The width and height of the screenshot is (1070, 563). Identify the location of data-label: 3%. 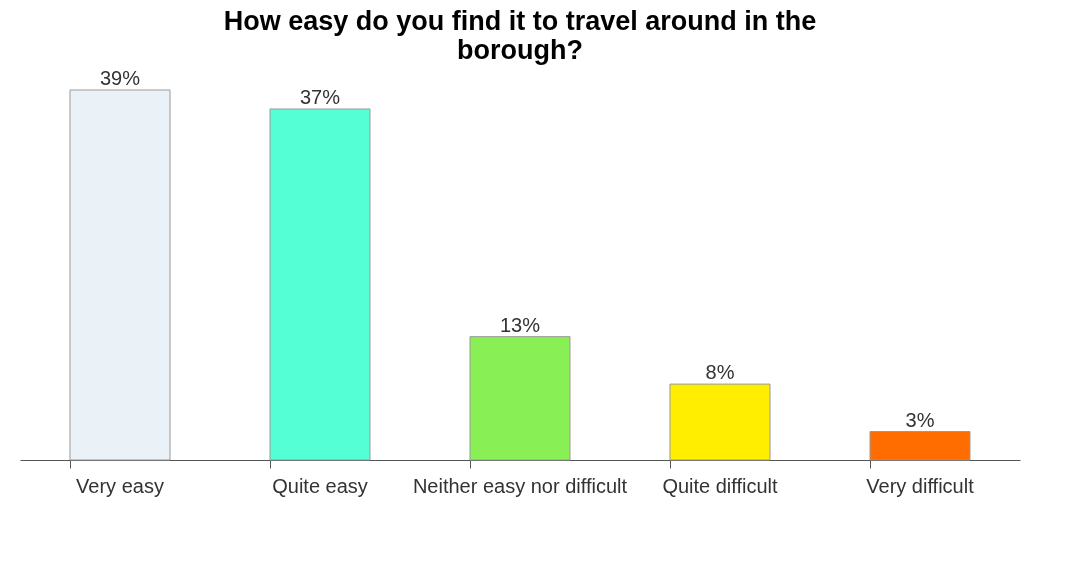
(920, 419).